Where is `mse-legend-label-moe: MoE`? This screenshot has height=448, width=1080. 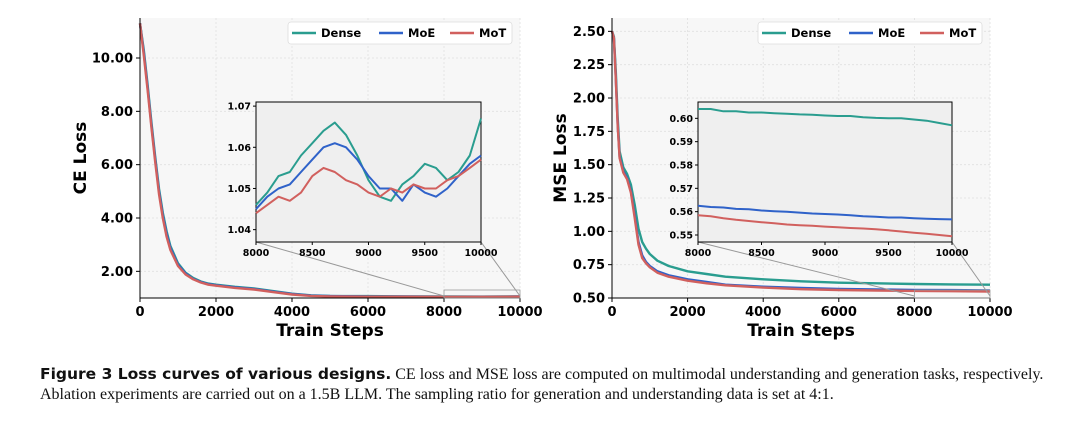 mse-legend-label-moe: MoE is located at coordinates (891, 33).